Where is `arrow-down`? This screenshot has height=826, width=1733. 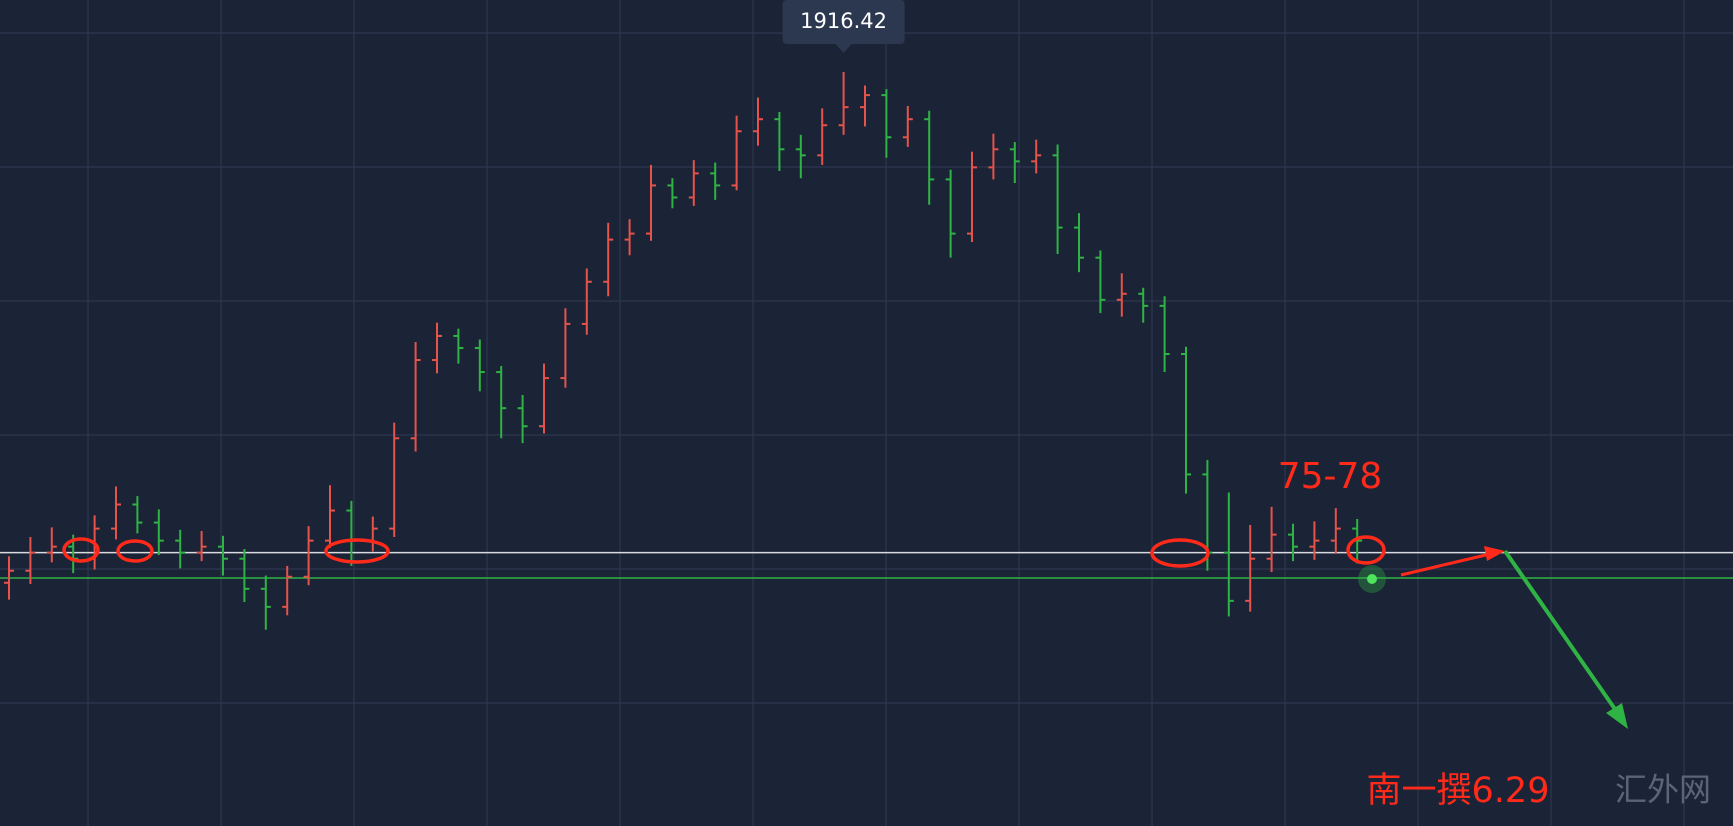 arrow-down is located at coordinates (1561, 631).